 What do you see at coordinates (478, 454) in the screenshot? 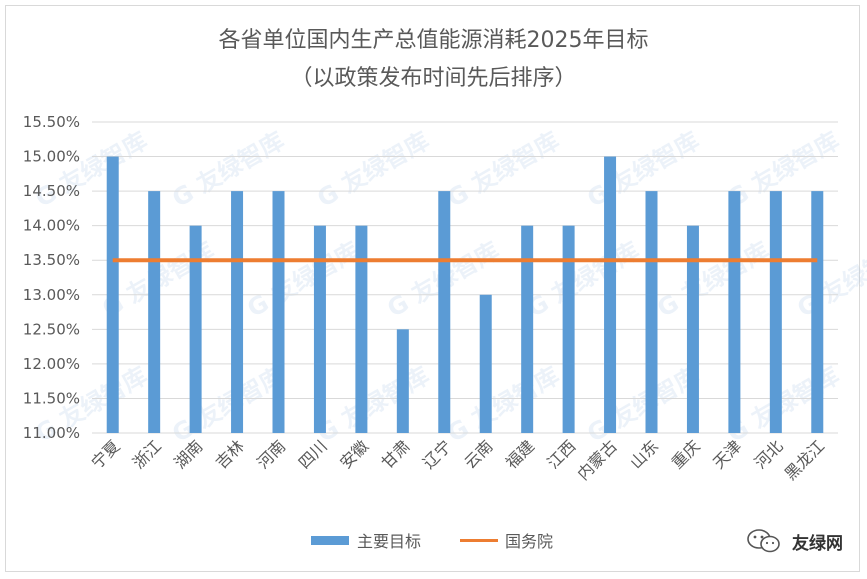
I see `x-tick-label: 云南` at bounding box center [478, 454].